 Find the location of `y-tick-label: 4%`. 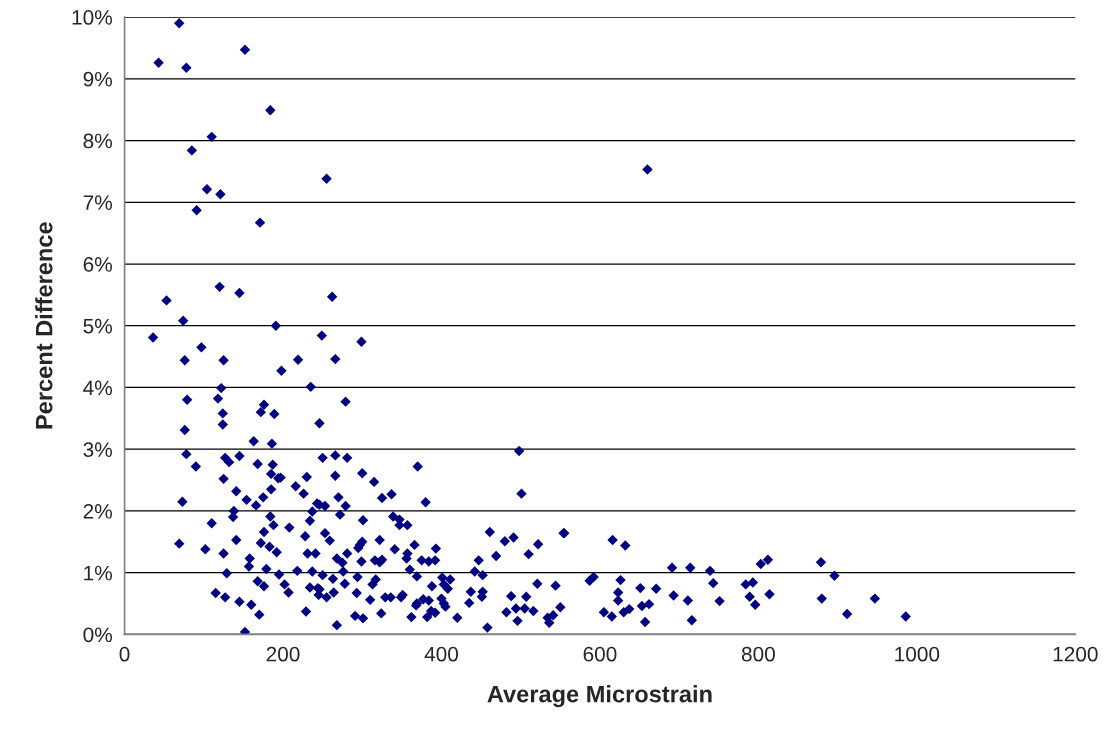

y-tick-label: 4% is located at coordinates (97, 388).